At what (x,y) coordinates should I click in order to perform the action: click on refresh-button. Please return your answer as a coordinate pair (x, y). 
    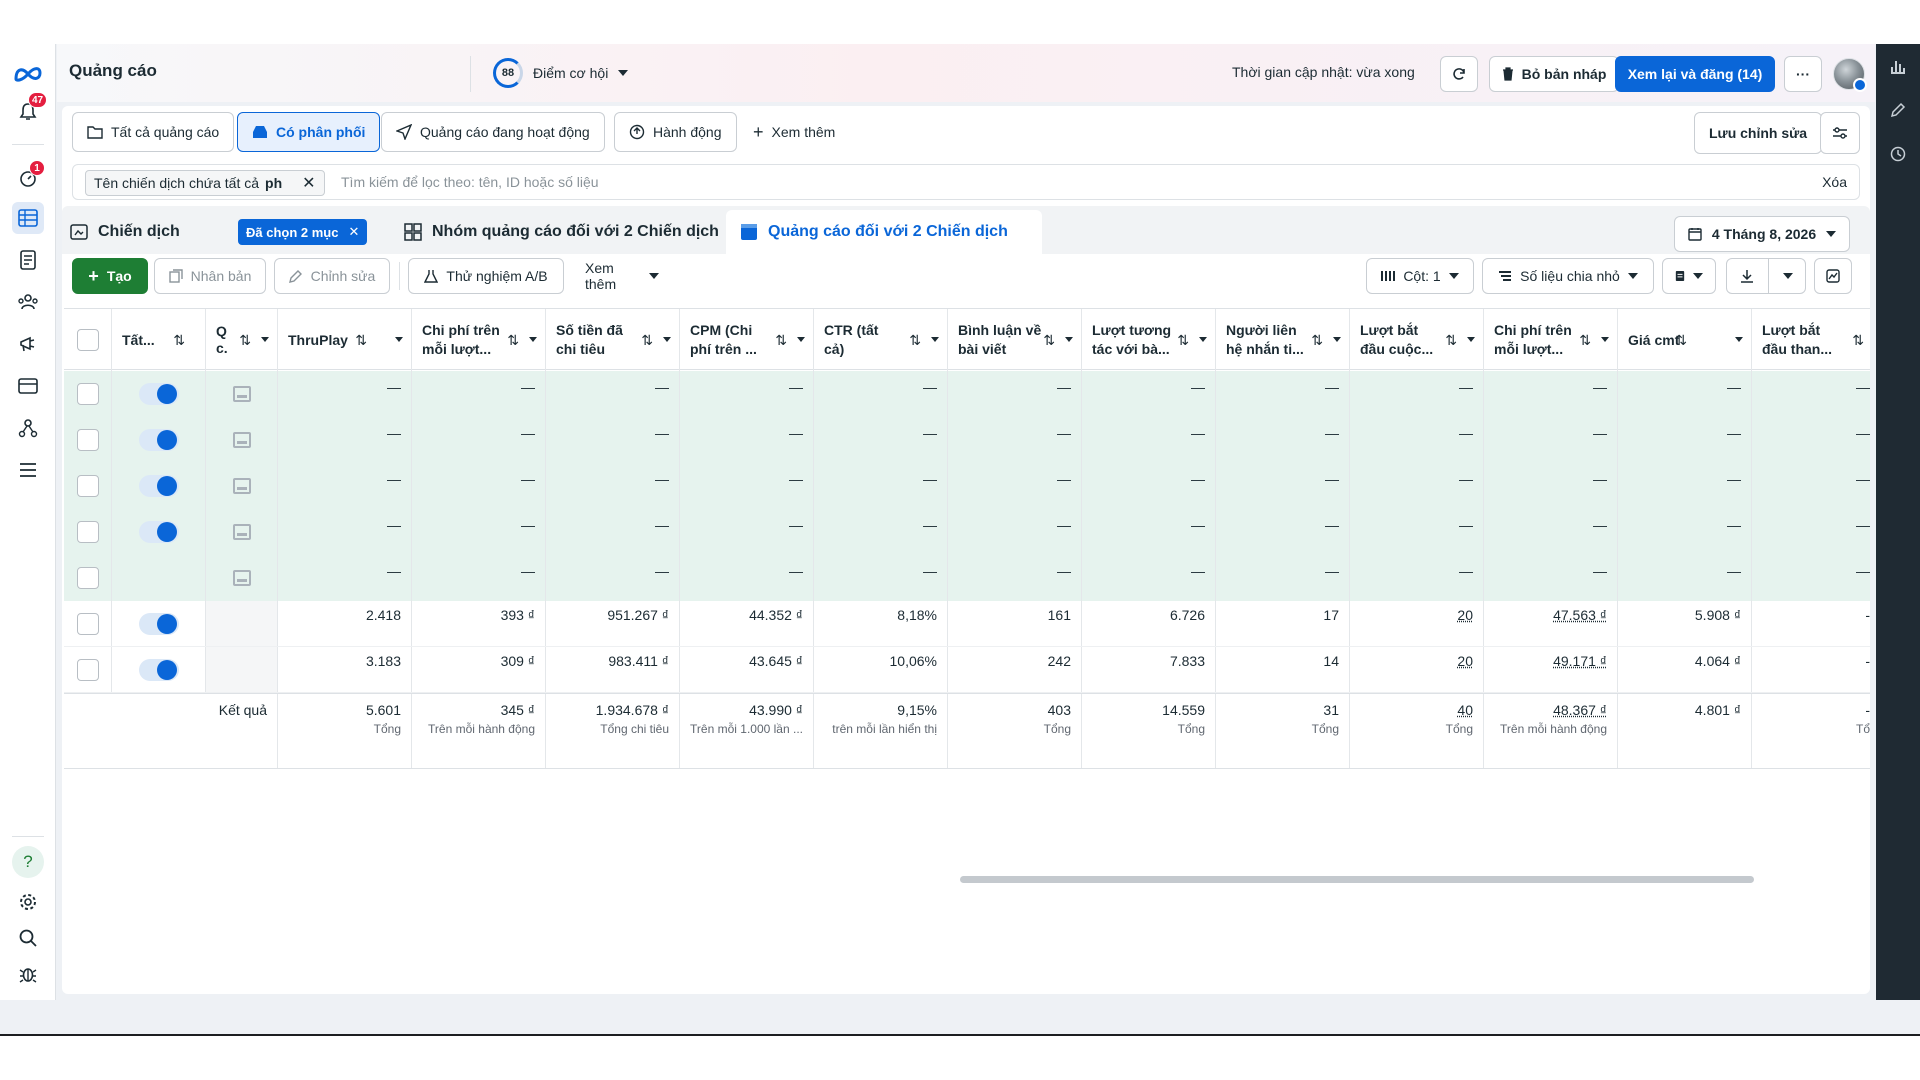
    Looking at the image, I should click on (1459, 74).